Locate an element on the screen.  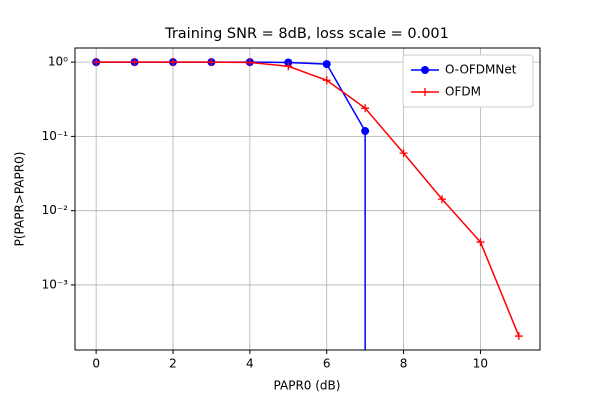
y-tick-label: 10⁻³ is located at coordinates (55, 284).